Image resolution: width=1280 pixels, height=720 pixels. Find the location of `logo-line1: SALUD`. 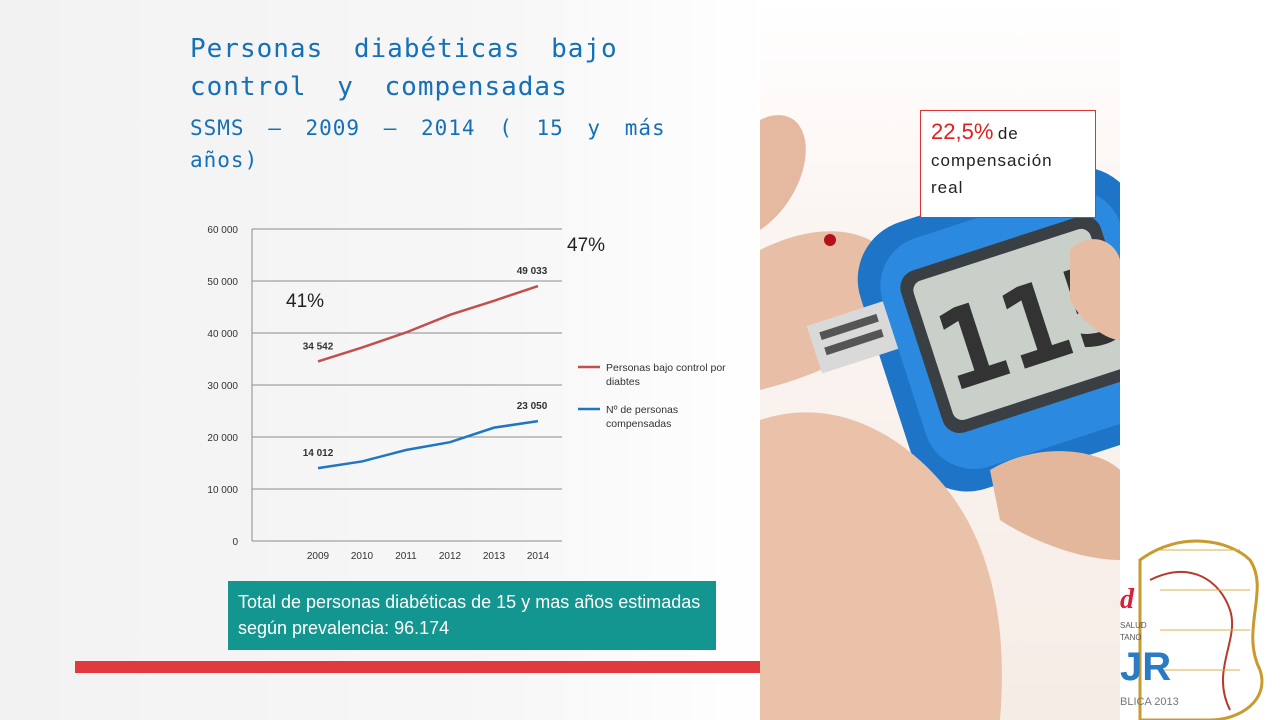

logo-line1: SALUD is located at coordinates (1133, 625).